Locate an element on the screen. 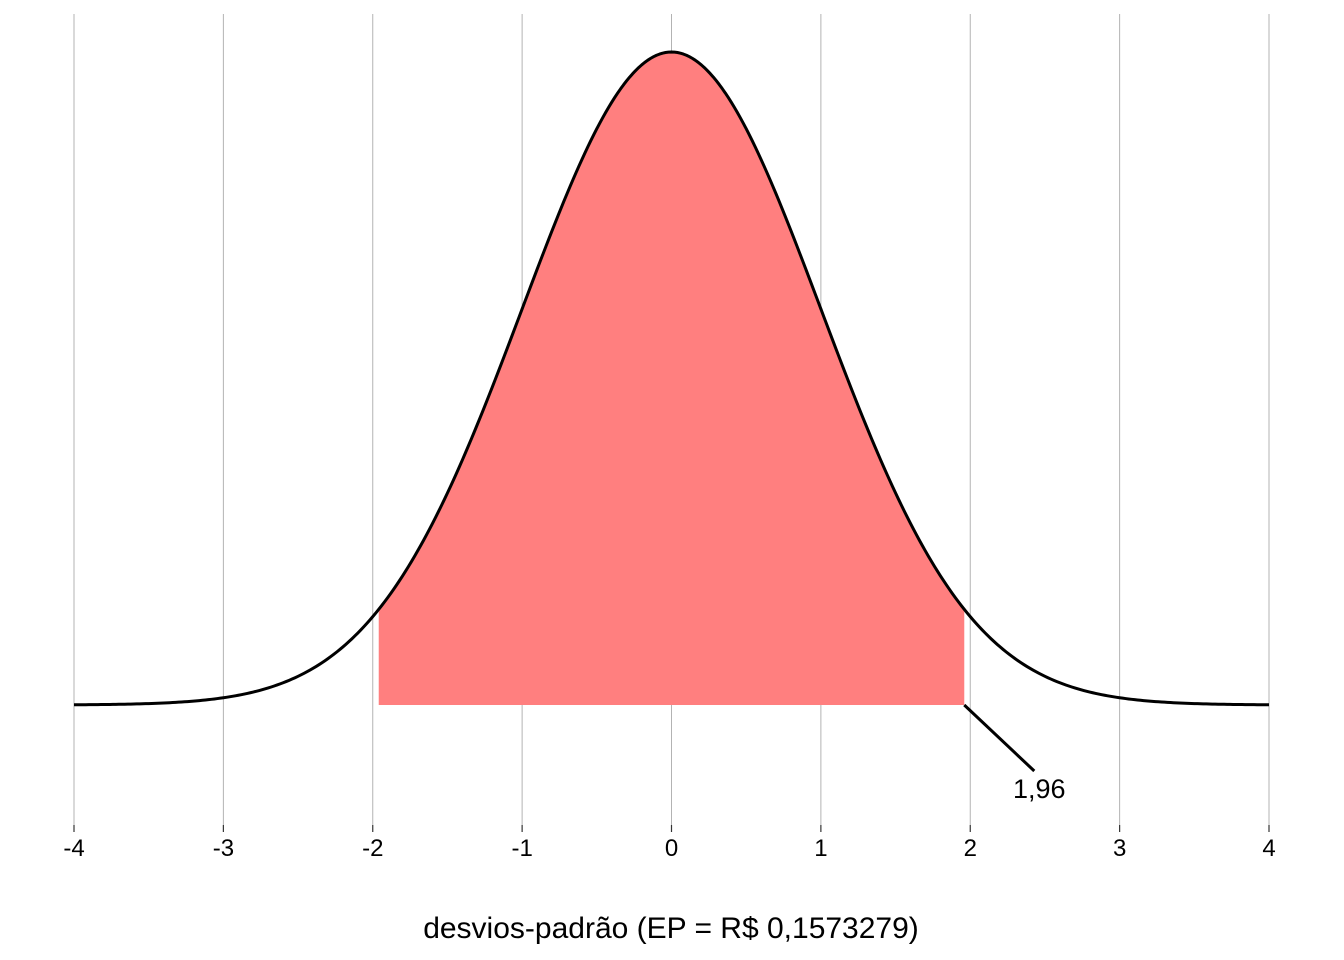 The height and width of the screenshot is (960, 1344). tick-label: -4 is located at coordinates (73, 848).